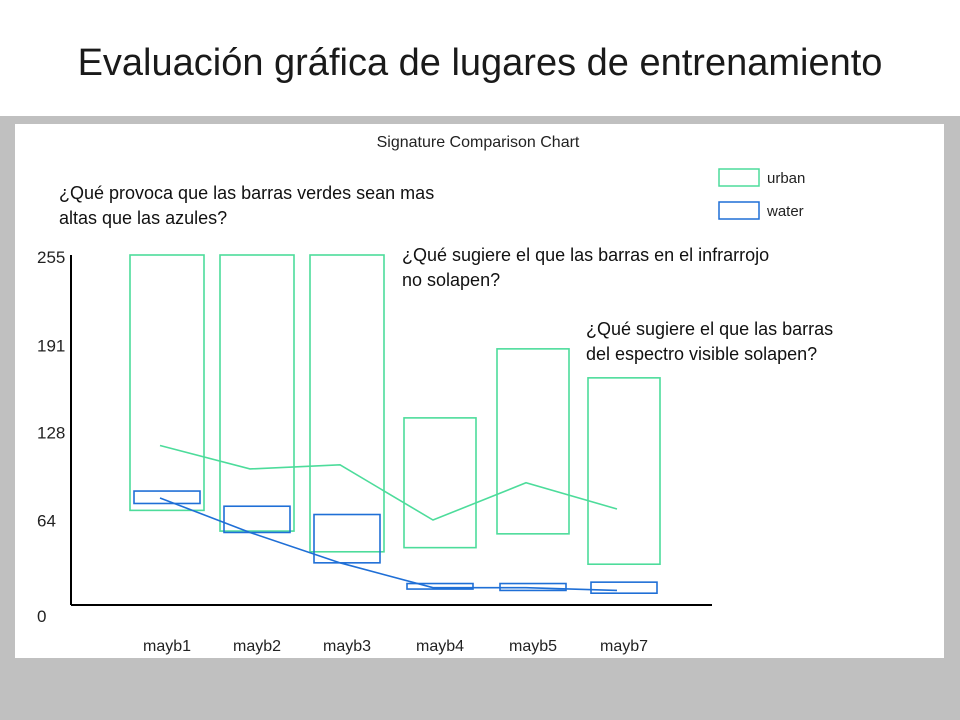  I want to click on y-tick-label: 128, so click(51, 432).